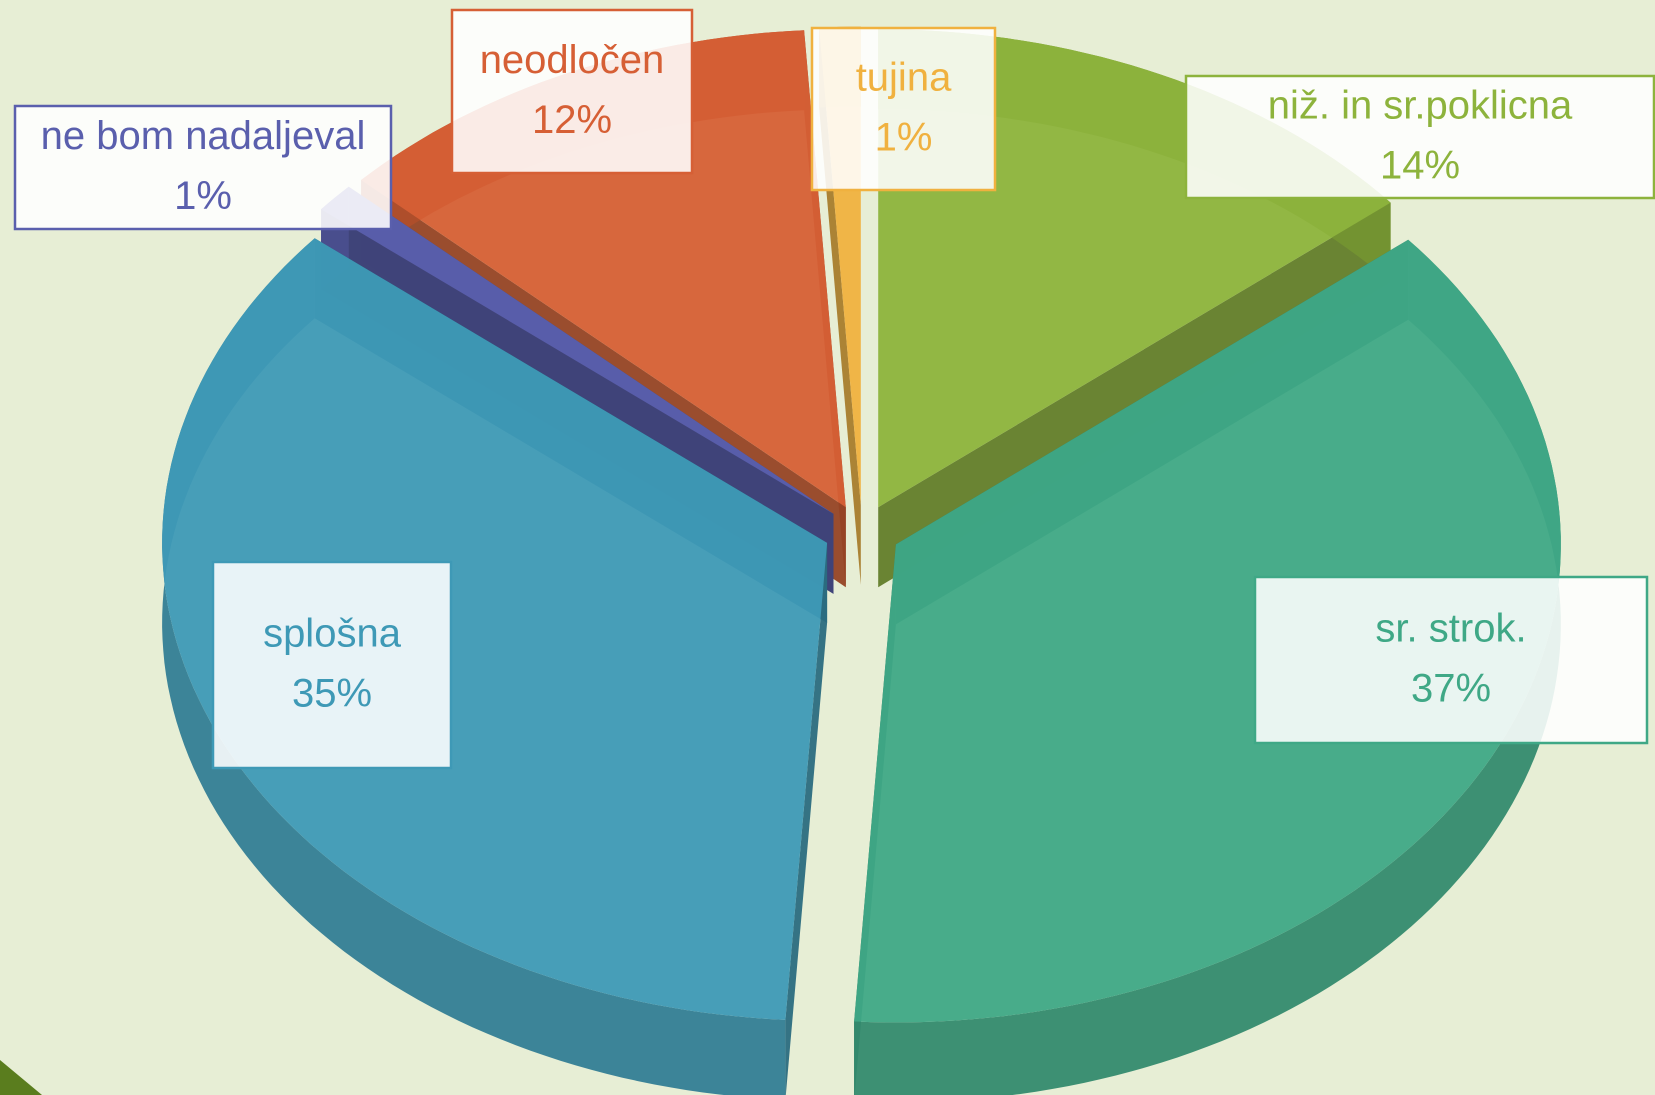 The height and width of the screenshot is (1095, 1655). I want to click on slice-cut-face, so click(806, 818).